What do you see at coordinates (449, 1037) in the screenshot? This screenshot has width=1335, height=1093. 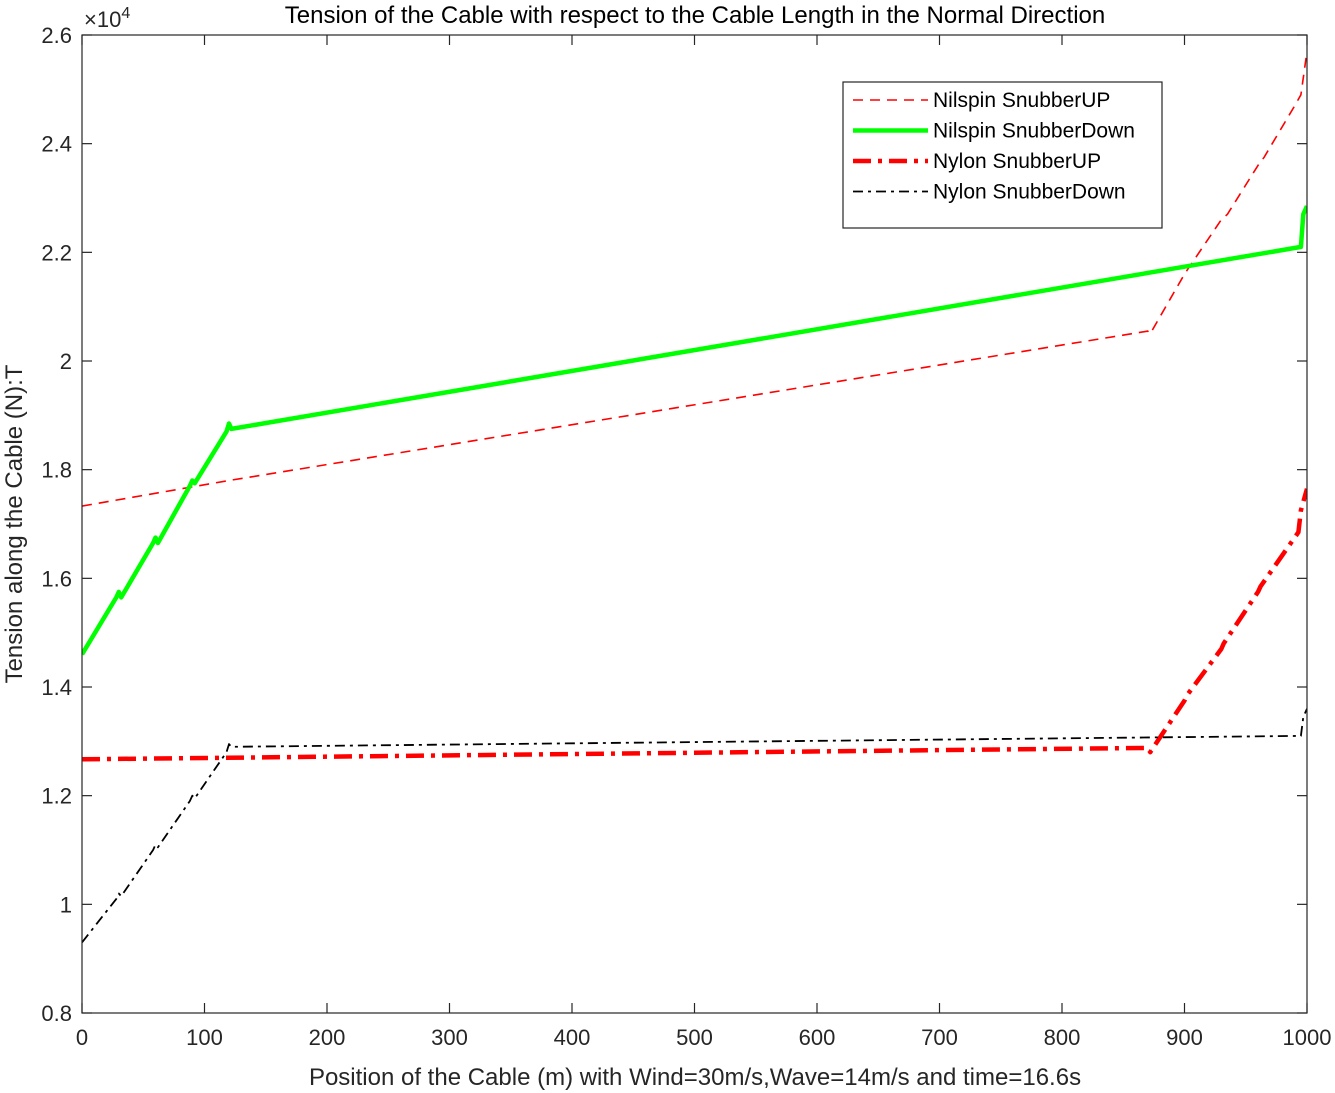 I see `x-tick-label: 300` at bounding box center [449, 1037].